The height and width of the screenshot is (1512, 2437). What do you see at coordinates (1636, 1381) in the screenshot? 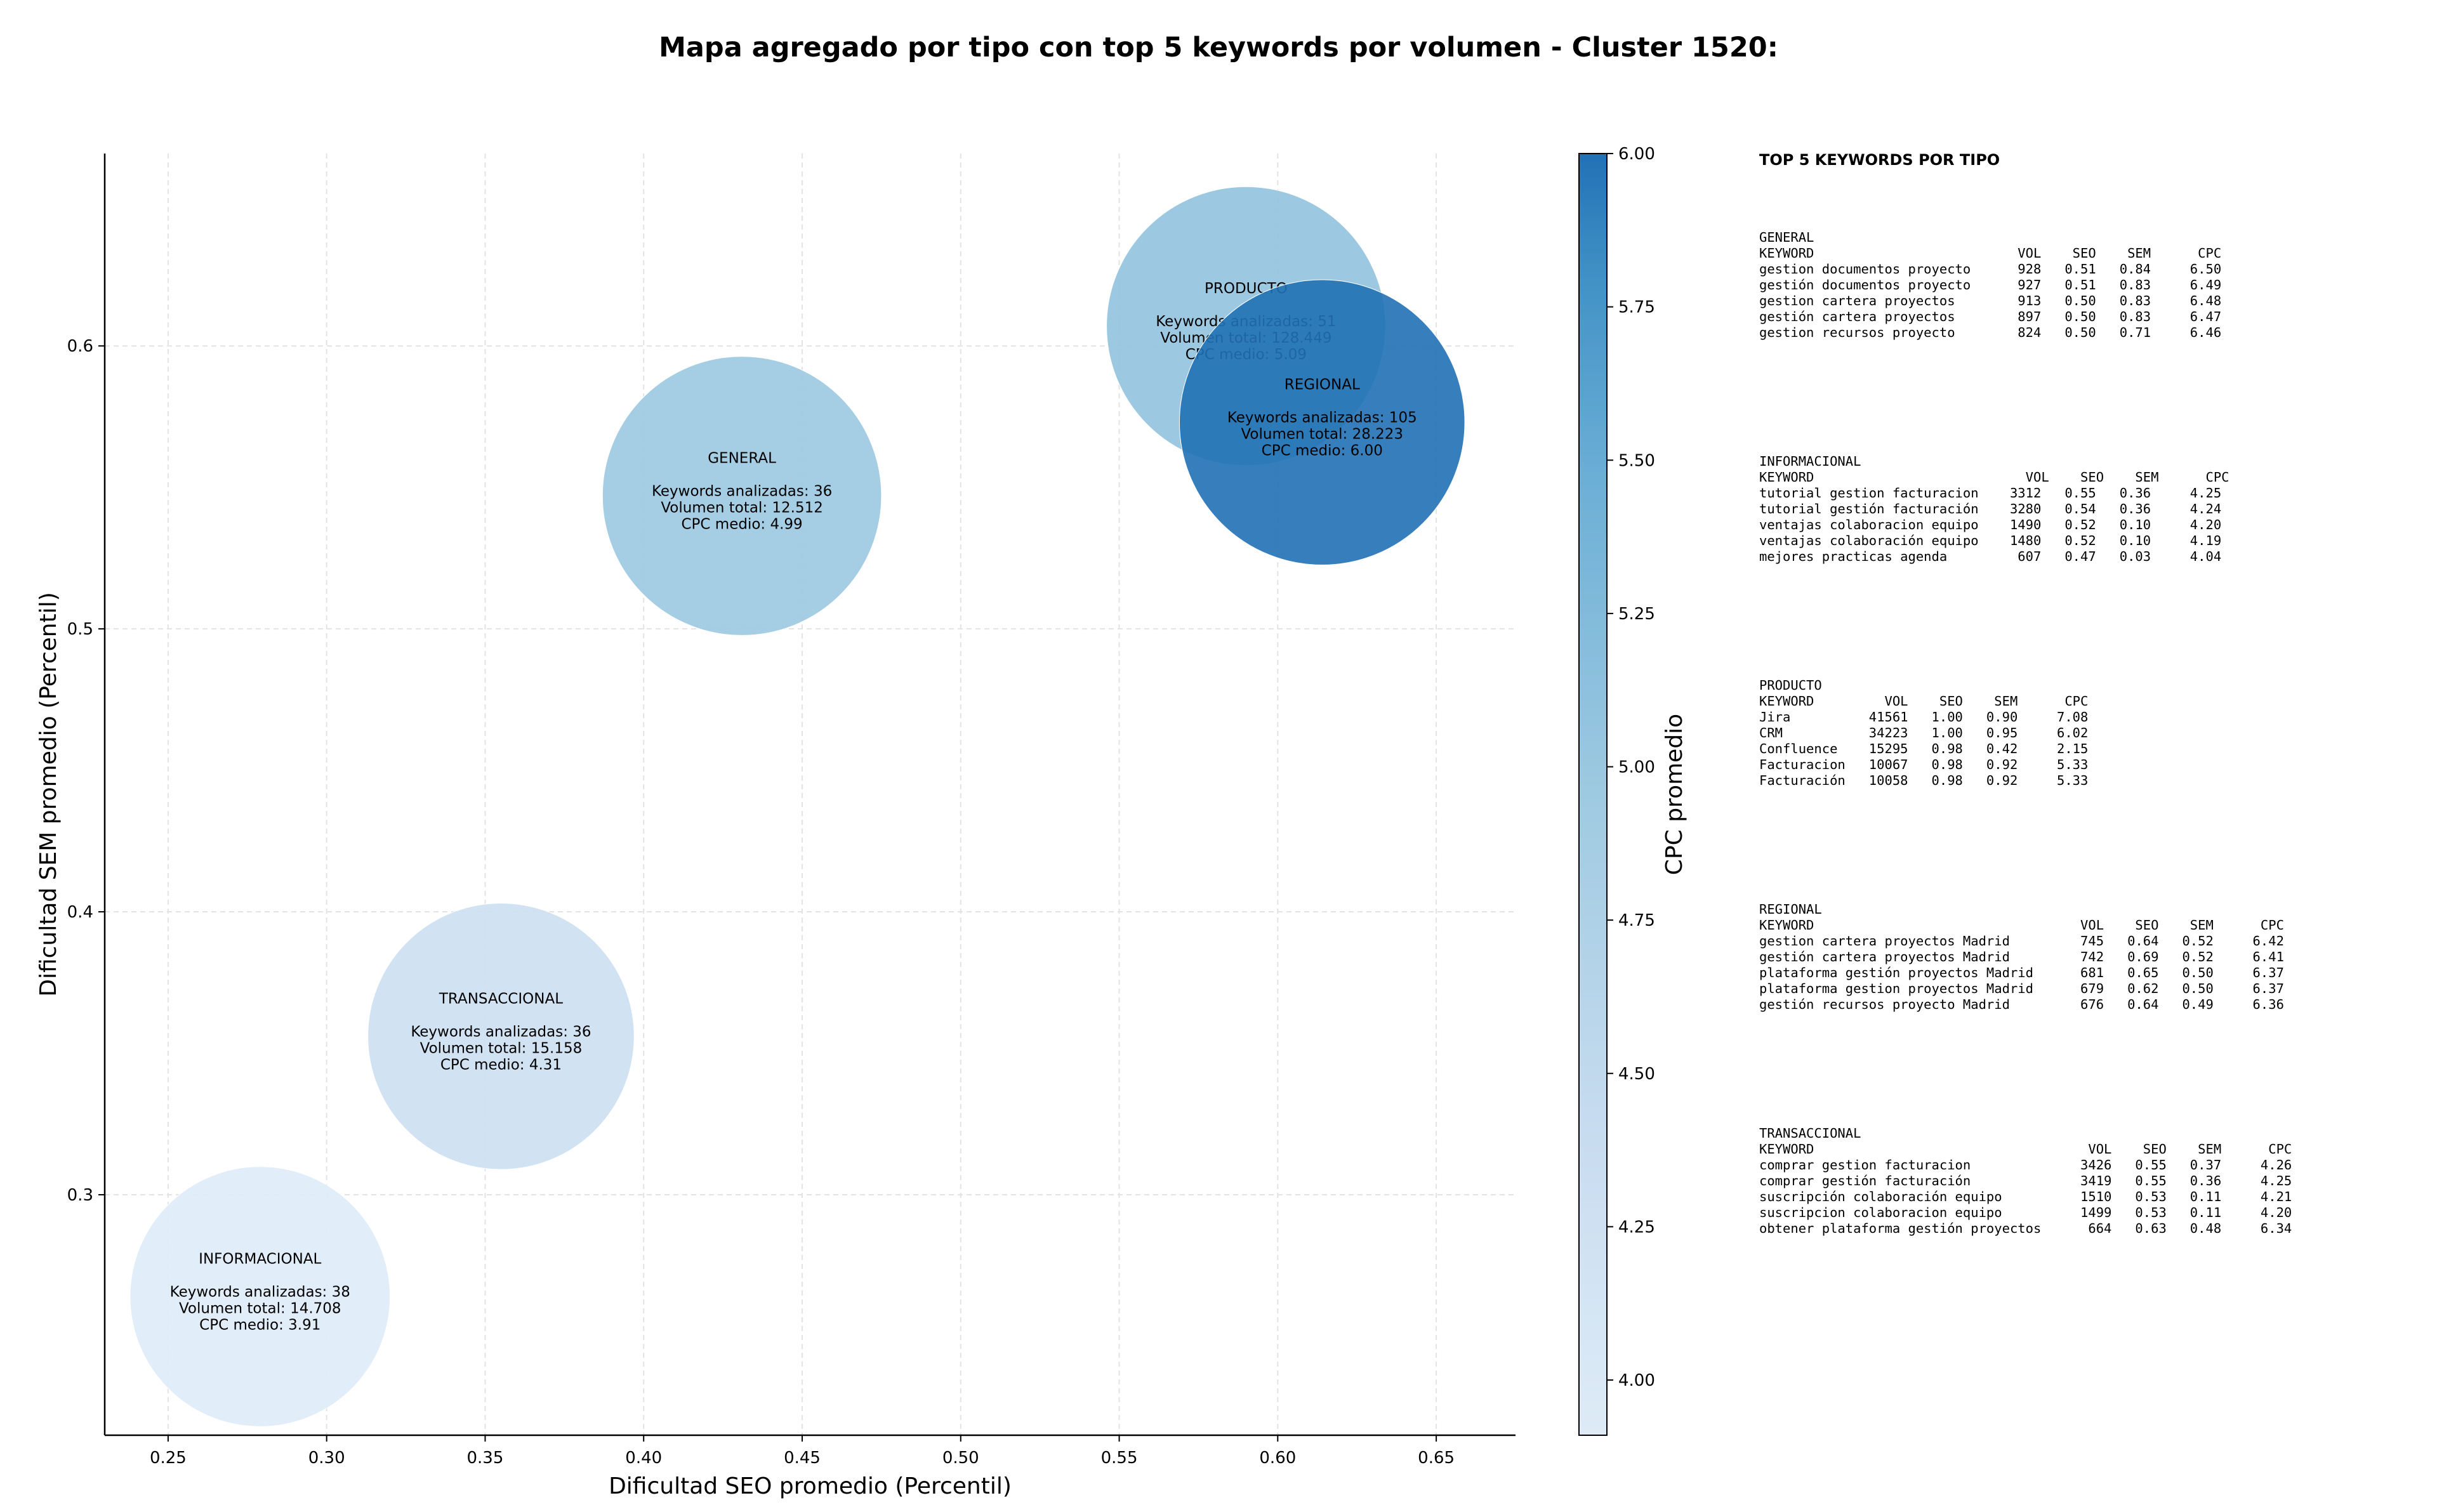
I see `colorbar-tick-label: 4.00` at bounding box center [1636, 1381].